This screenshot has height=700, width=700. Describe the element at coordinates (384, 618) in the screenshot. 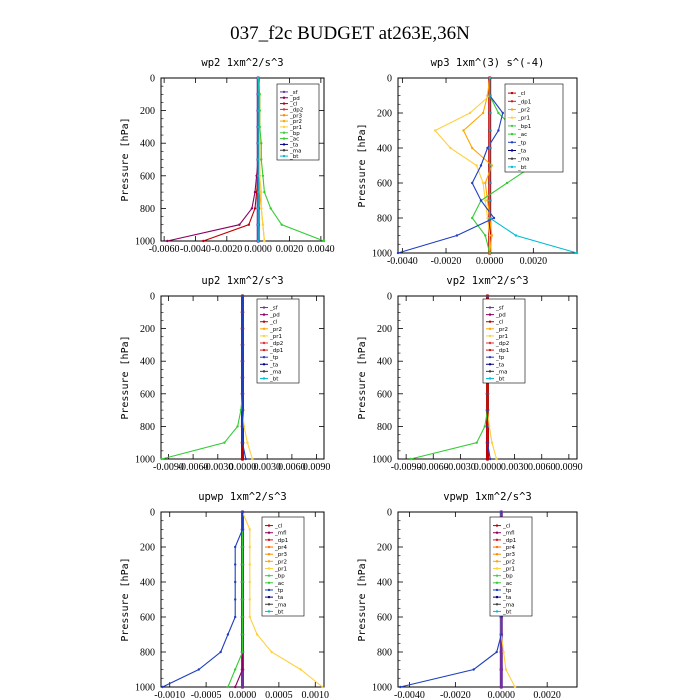

I see `y-tick-label: 600` at that location.